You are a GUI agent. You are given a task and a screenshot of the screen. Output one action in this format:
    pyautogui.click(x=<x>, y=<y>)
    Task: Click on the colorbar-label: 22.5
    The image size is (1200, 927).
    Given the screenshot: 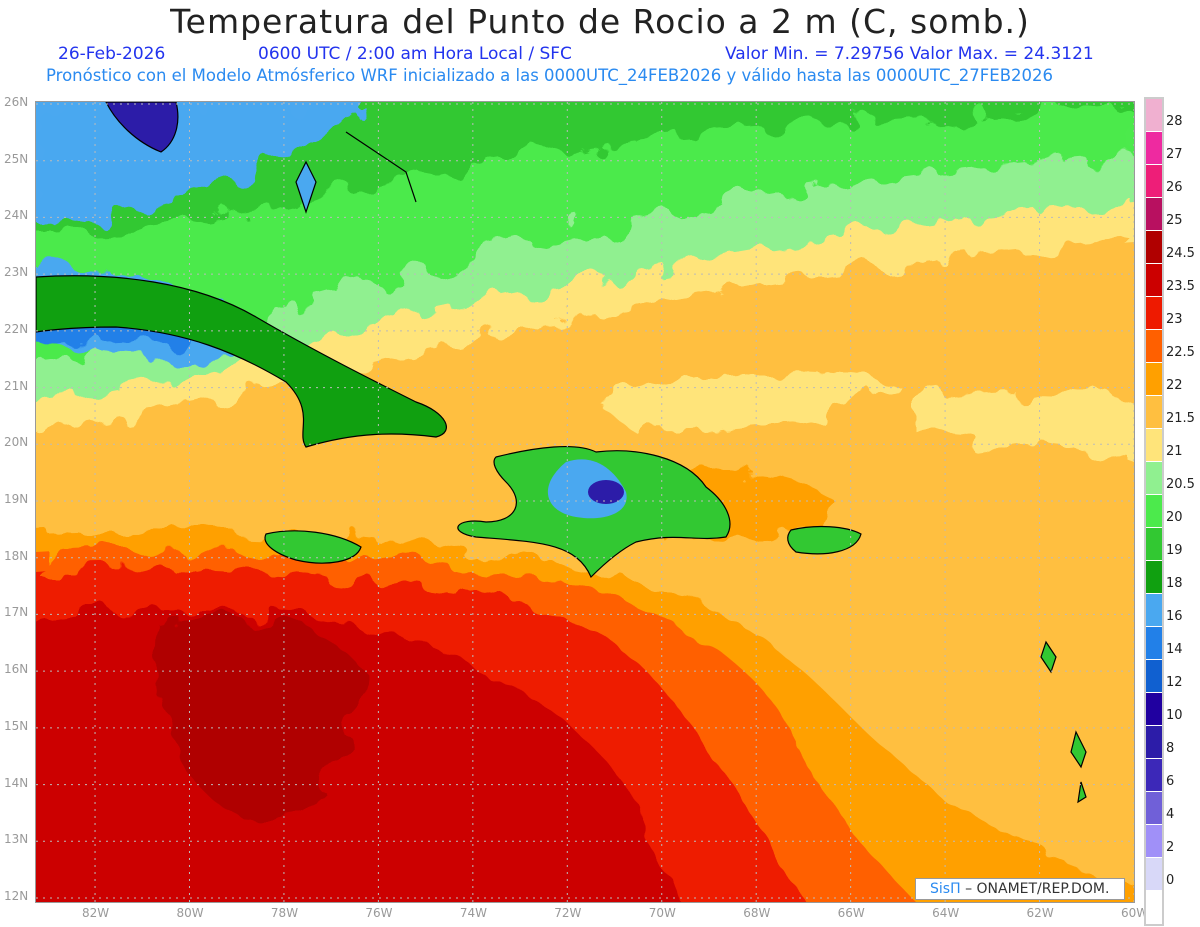 What is the action you would take?
    pyautogui.click(x=1180, y=352)
    